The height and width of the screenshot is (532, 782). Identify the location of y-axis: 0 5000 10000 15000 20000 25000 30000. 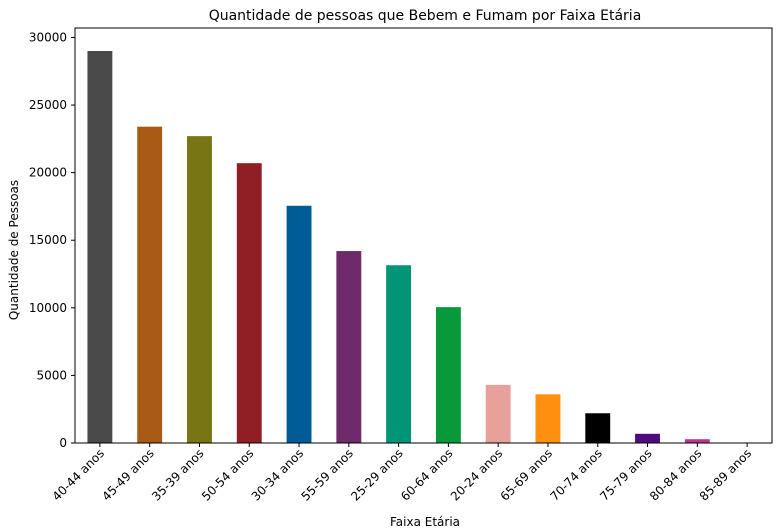
(52, 240).